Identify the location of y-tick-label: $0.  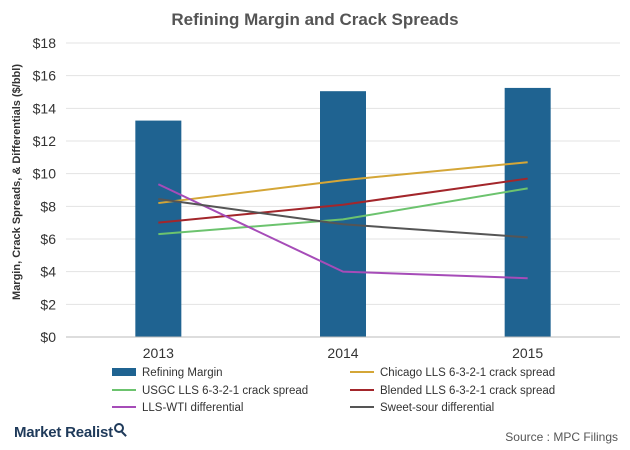
(48, 337).